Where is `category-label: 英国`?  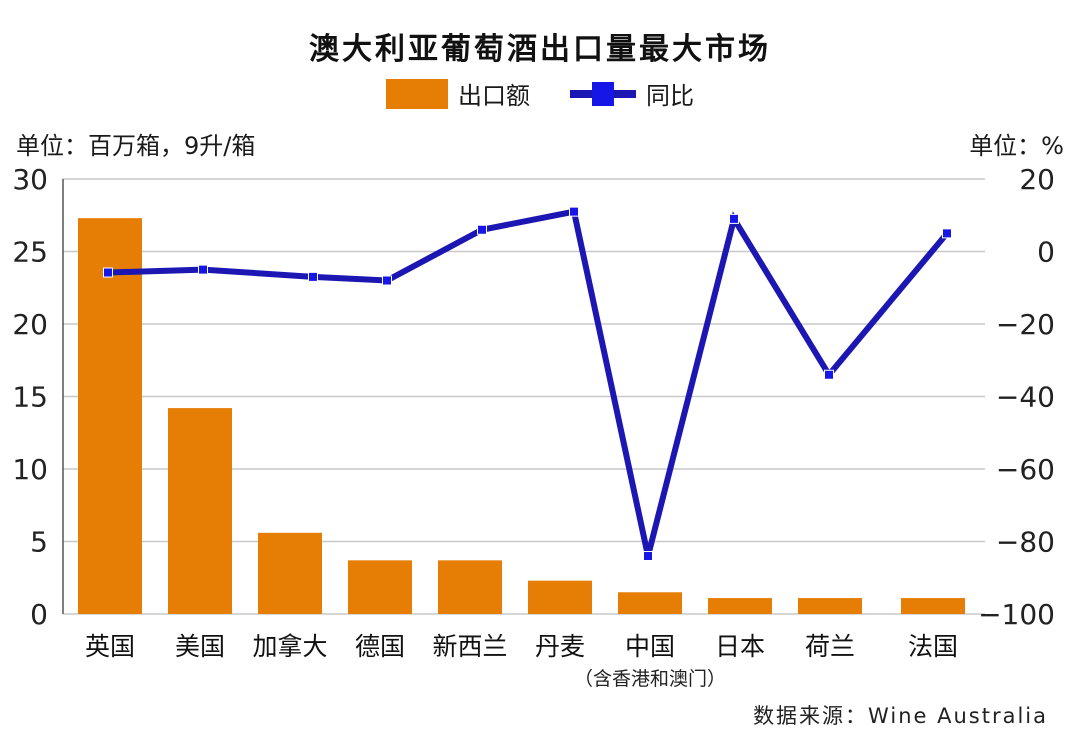 category-label: 英国 is located at coordinates (110, 646).